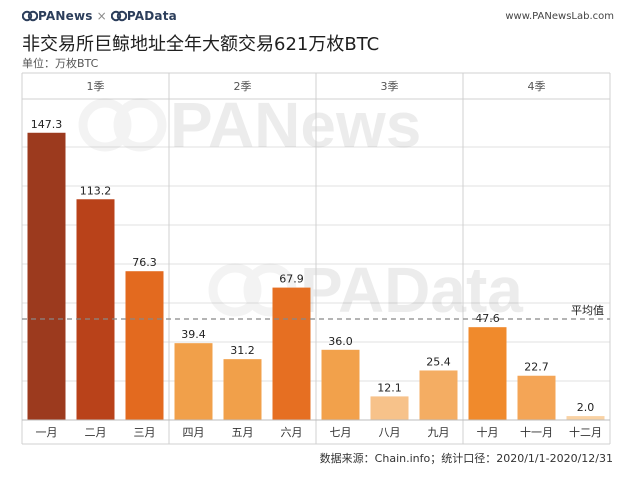 The image size is (633, 482). I want to click on quarter-label: 2季, so click(243, 86).